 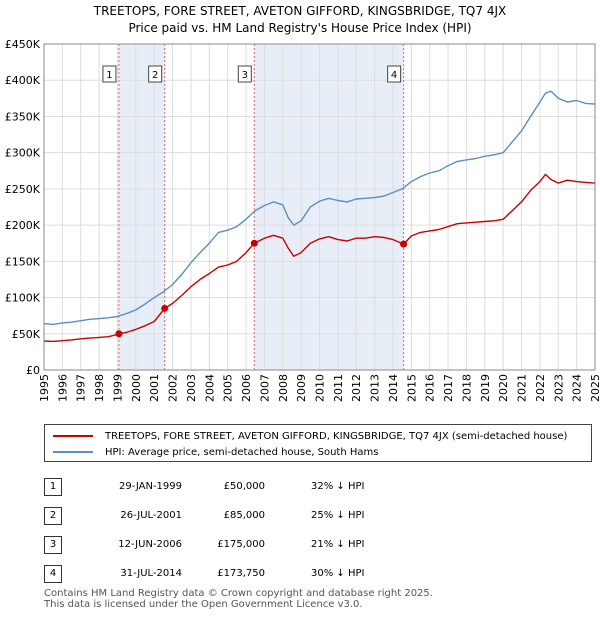 What do you see at coordinates (338, 515) in the screenshot?
I see `sale-hpi-diff: 25% ↓ HPI` at bounding box center [338, 515].